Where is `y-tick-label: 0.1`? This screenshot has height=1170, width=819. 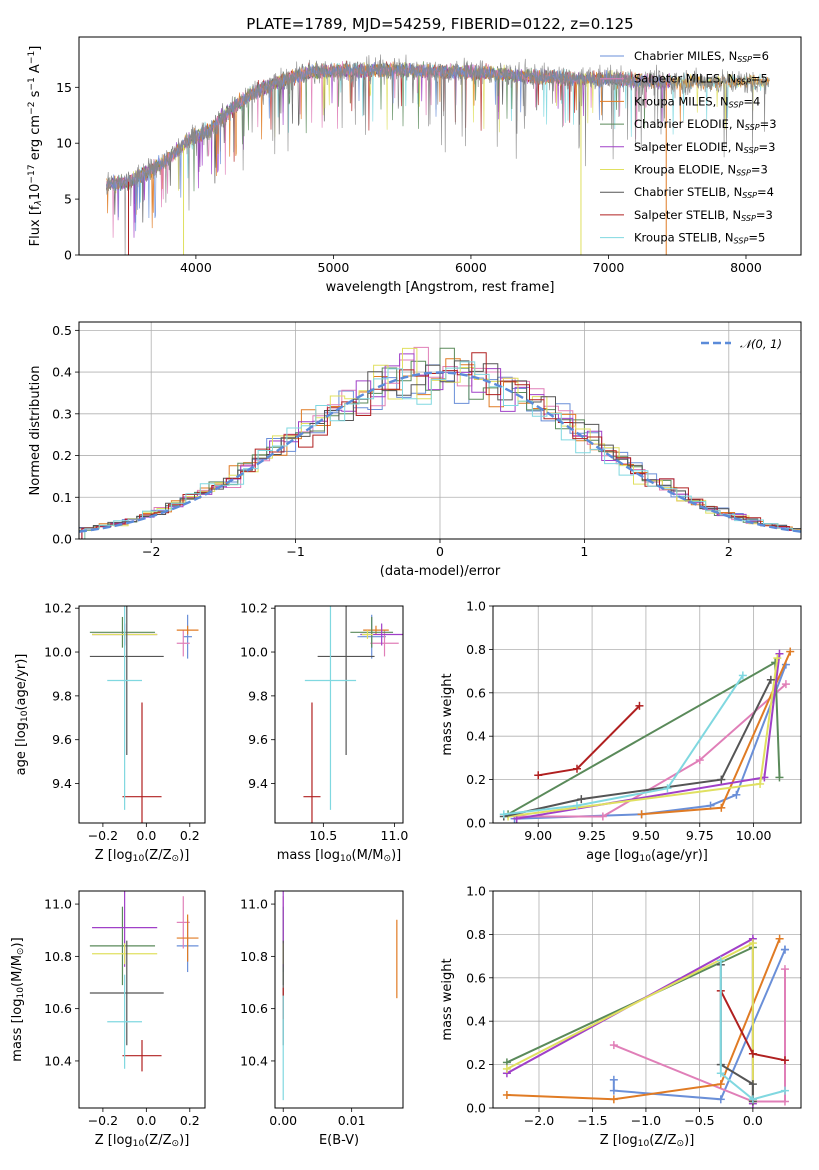
y-tick-label: 0.1 is located at coordinates (62, 497).